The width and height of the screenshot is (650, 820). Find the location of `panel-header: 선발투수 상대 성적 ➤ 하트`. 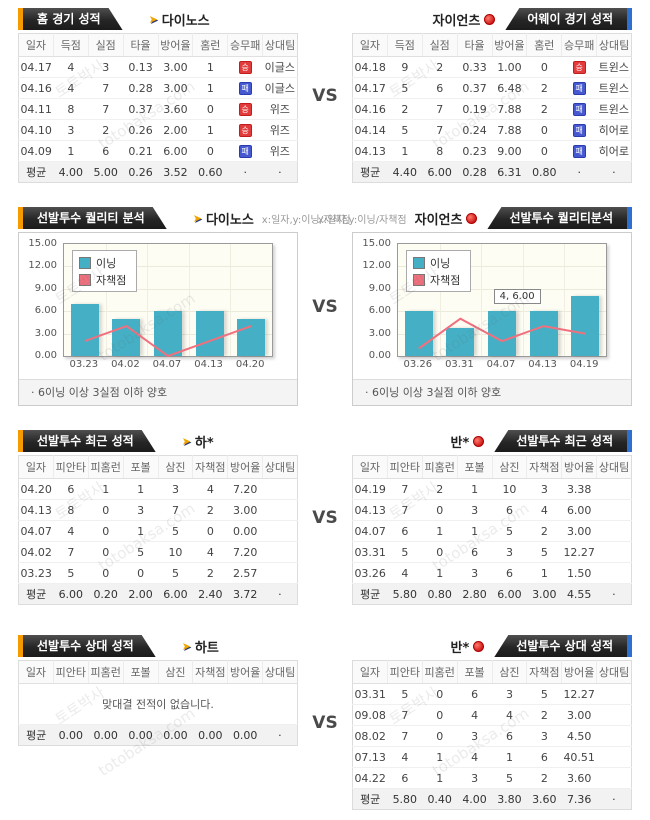

panel-header: 선발투수 상대 성적 ➤ 하트 is located at coordinates (158, 646).